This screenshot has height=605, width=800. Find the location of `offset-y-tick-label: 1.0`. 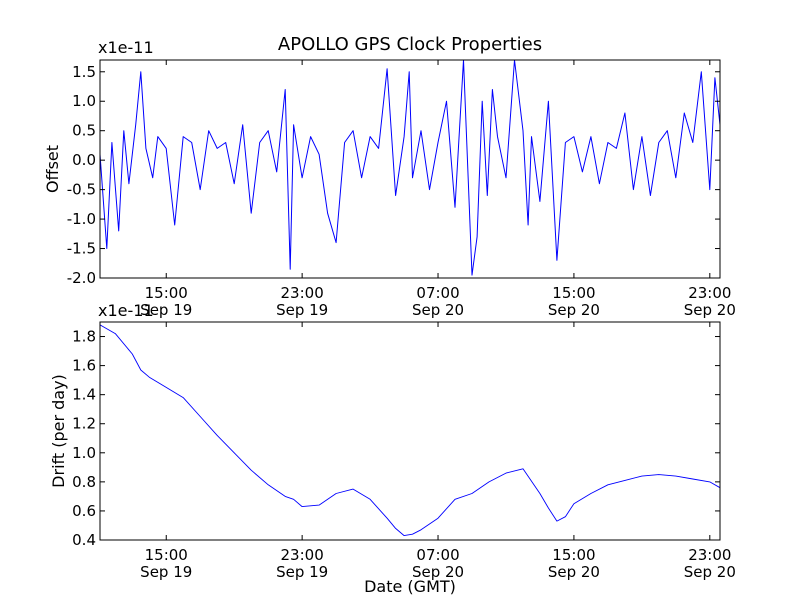

offset-y-tick-label: 1.0 is located at coordinates (84, 101).